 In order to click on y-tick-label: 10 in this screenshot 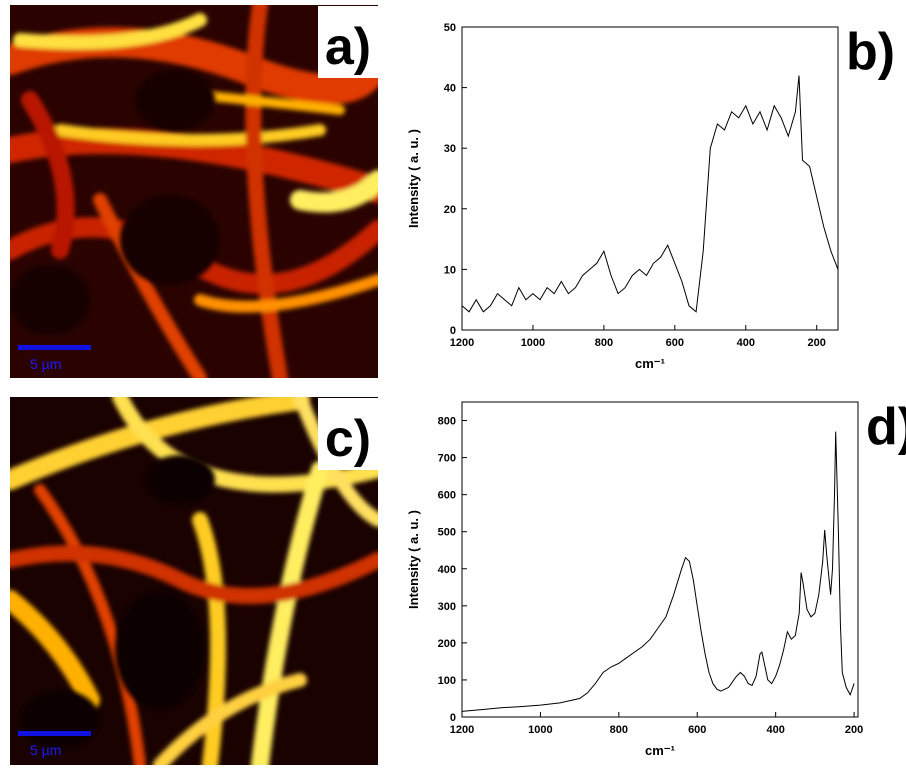, I will do `click(450, 270)`.